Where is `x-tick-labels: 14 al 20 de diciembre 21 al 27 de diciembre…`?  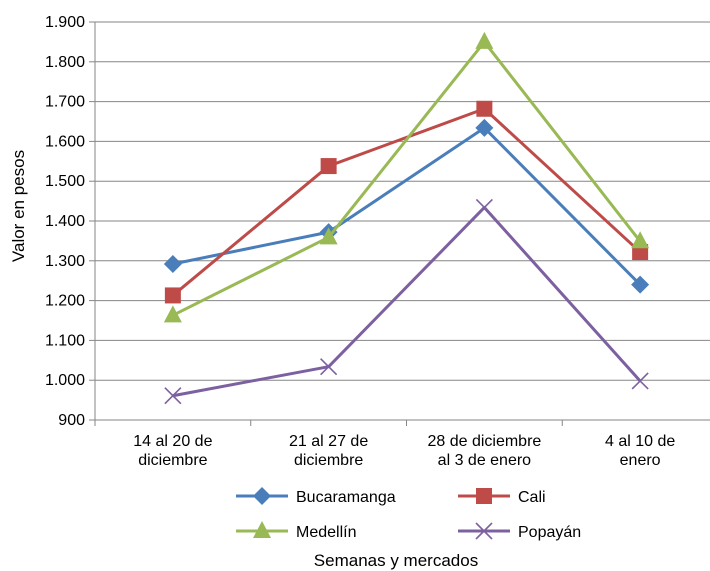
x-tick-labels: 14 al 20 de diciembre 21 al 27 de diciembre… is located at coordinates (404, 451).